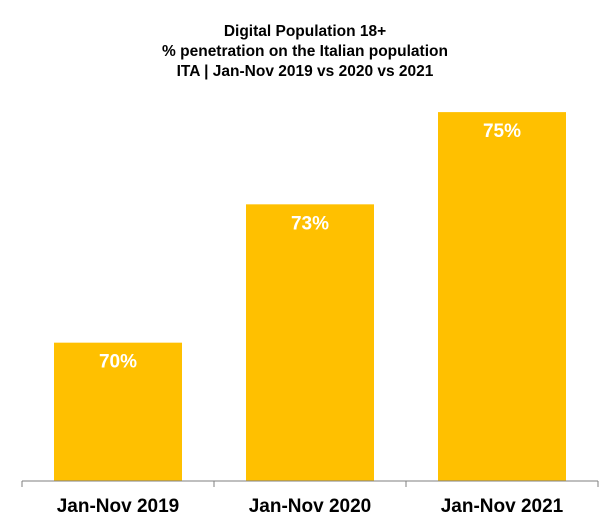 Image resolution: width=610 pixels, height=532 pixels. What do you see at coordinates (118, 362) in the screenshot?
I see `data-label-1: 70%` at bounding box center [118, 362].